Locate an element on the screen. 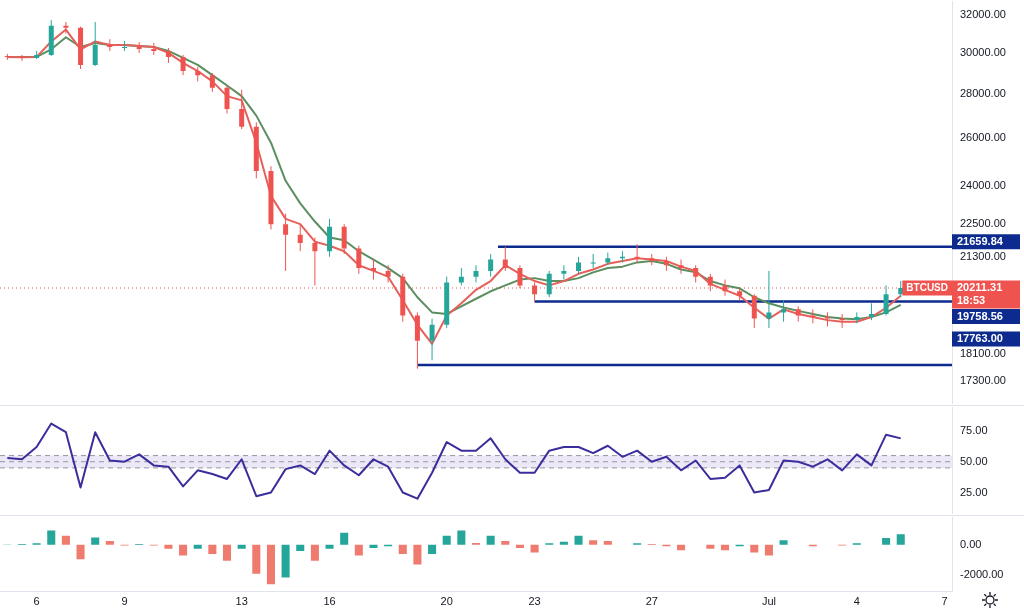  y-tick-label: 32000.00 is located at coordinates (983, 13).